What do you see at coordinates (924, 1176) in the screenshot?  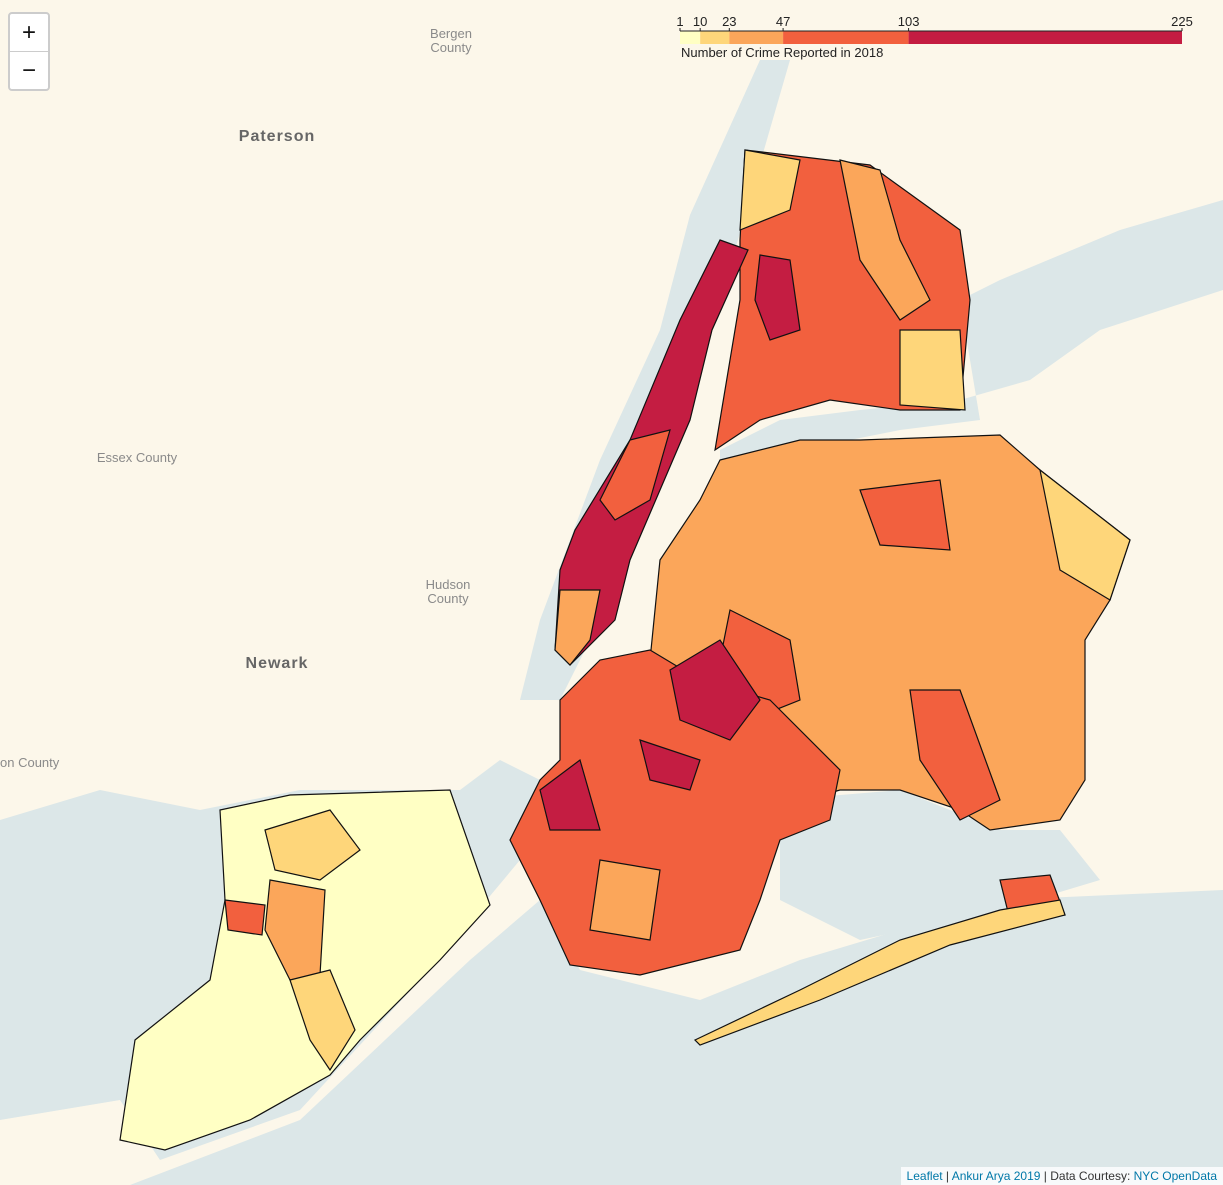 I see `attribution-link: Leaflet` at bounding box center [924, 1176].